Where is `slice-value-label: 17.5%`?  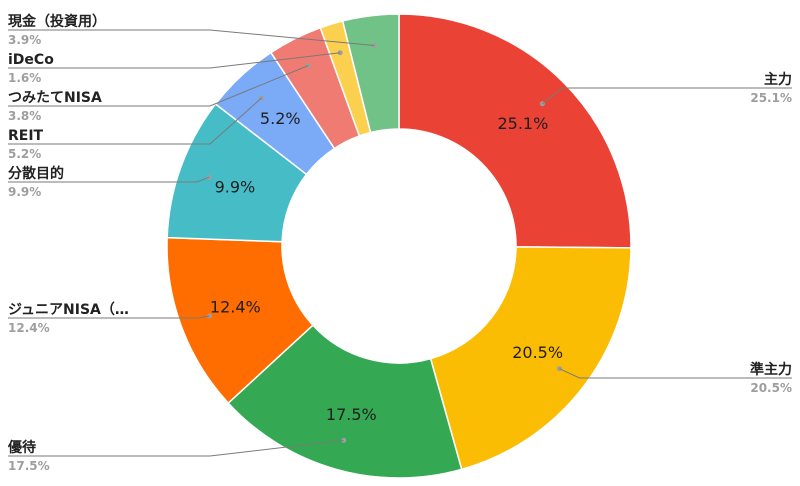
slice-value-label: 17.5% is located at coordinates (351, 414).